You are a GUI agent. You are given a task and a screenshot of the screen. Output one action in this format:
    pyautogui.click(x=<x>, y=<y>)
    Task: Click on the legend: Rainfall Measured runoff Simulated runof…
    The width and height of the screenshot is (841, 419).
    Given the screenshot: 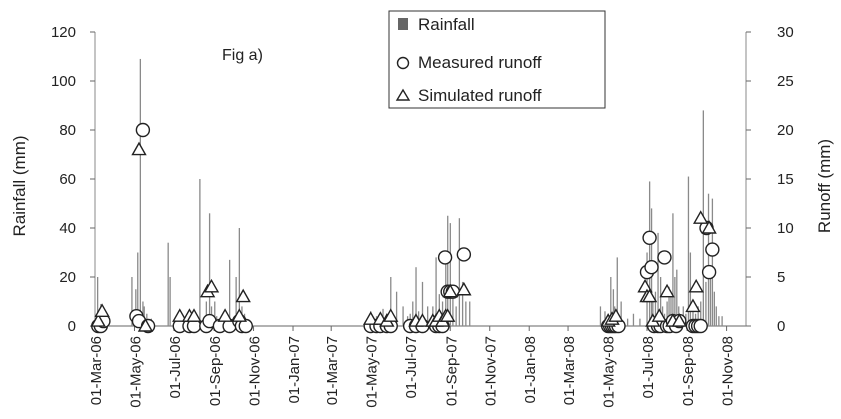 What is the action you would take?
    pyautogui.click(x=497, y=59)
    